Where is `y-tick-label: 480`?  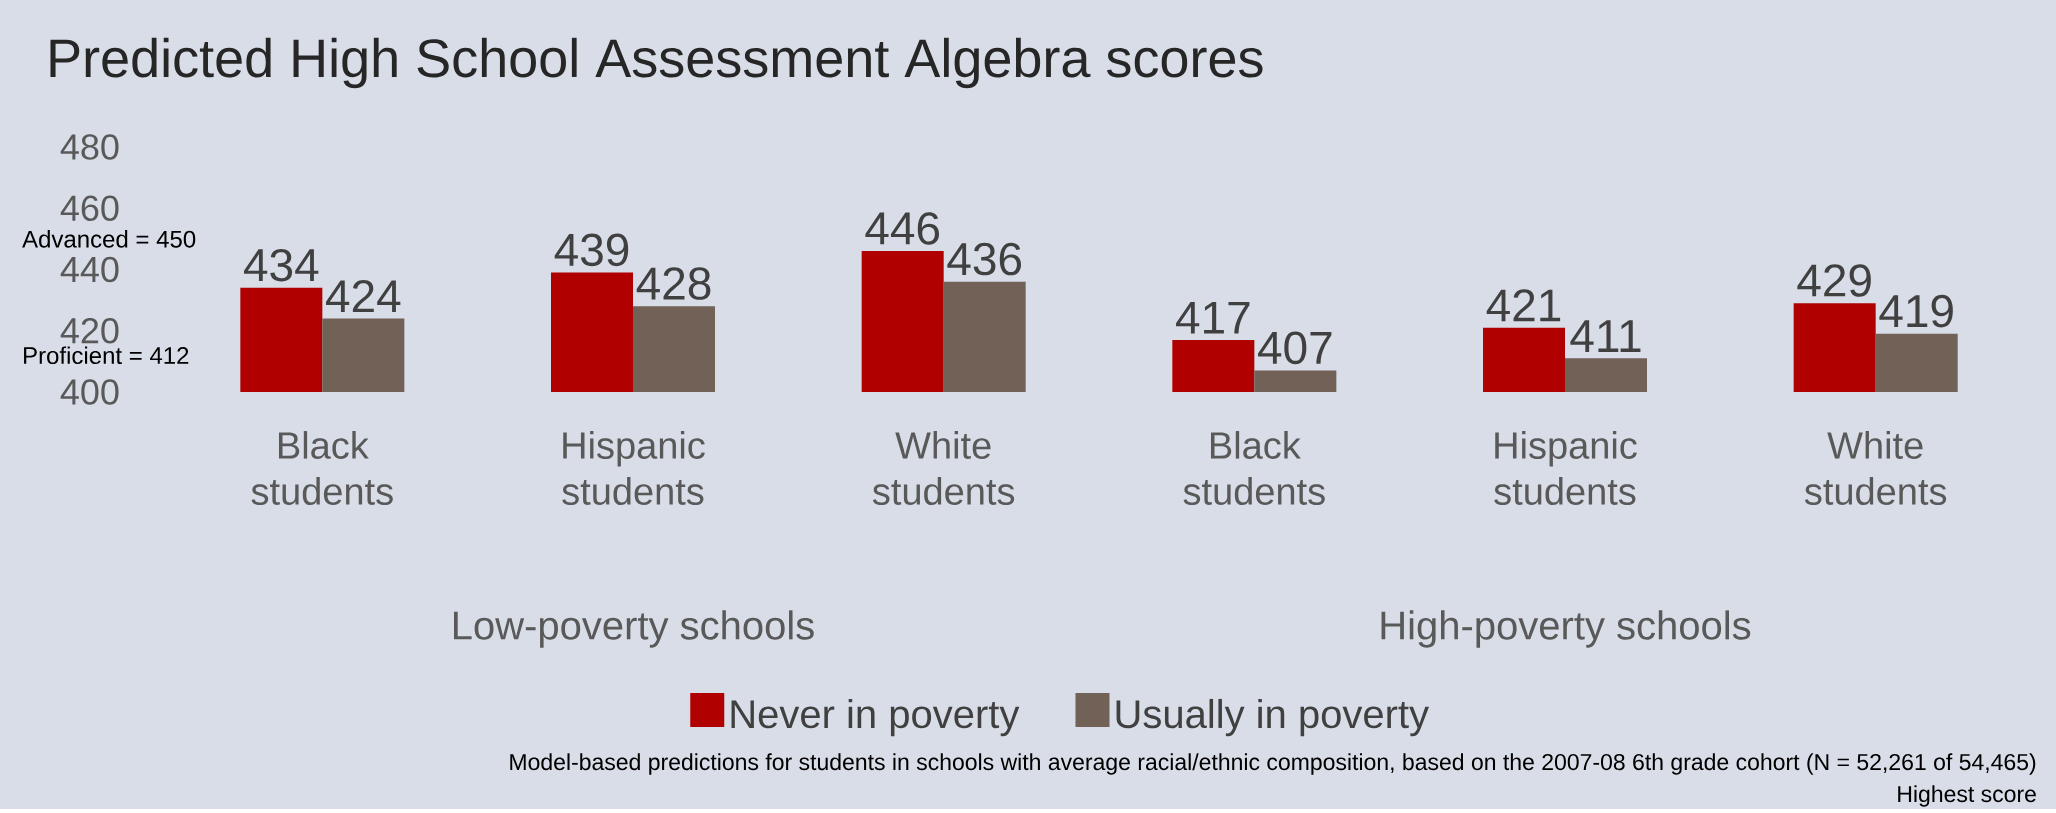
y-tick-label: 480 is located at coordinates (89, 147).